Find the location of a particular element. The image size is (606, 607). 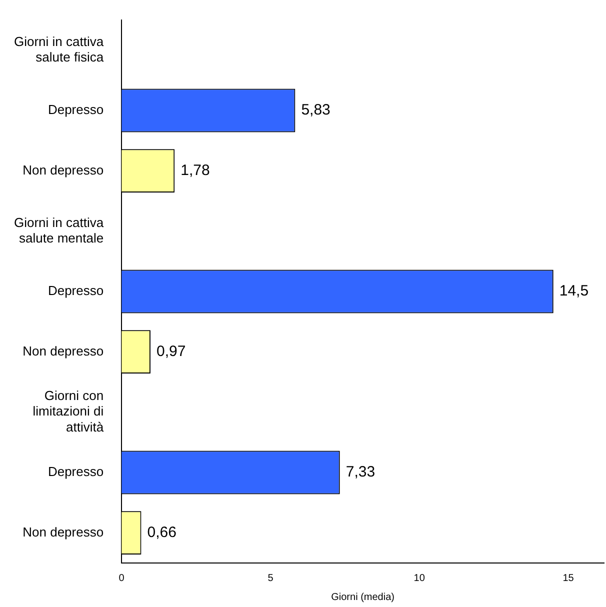

y-tick-label: Giorni in cattiva salute fisica is located at coordinates (59, 49).